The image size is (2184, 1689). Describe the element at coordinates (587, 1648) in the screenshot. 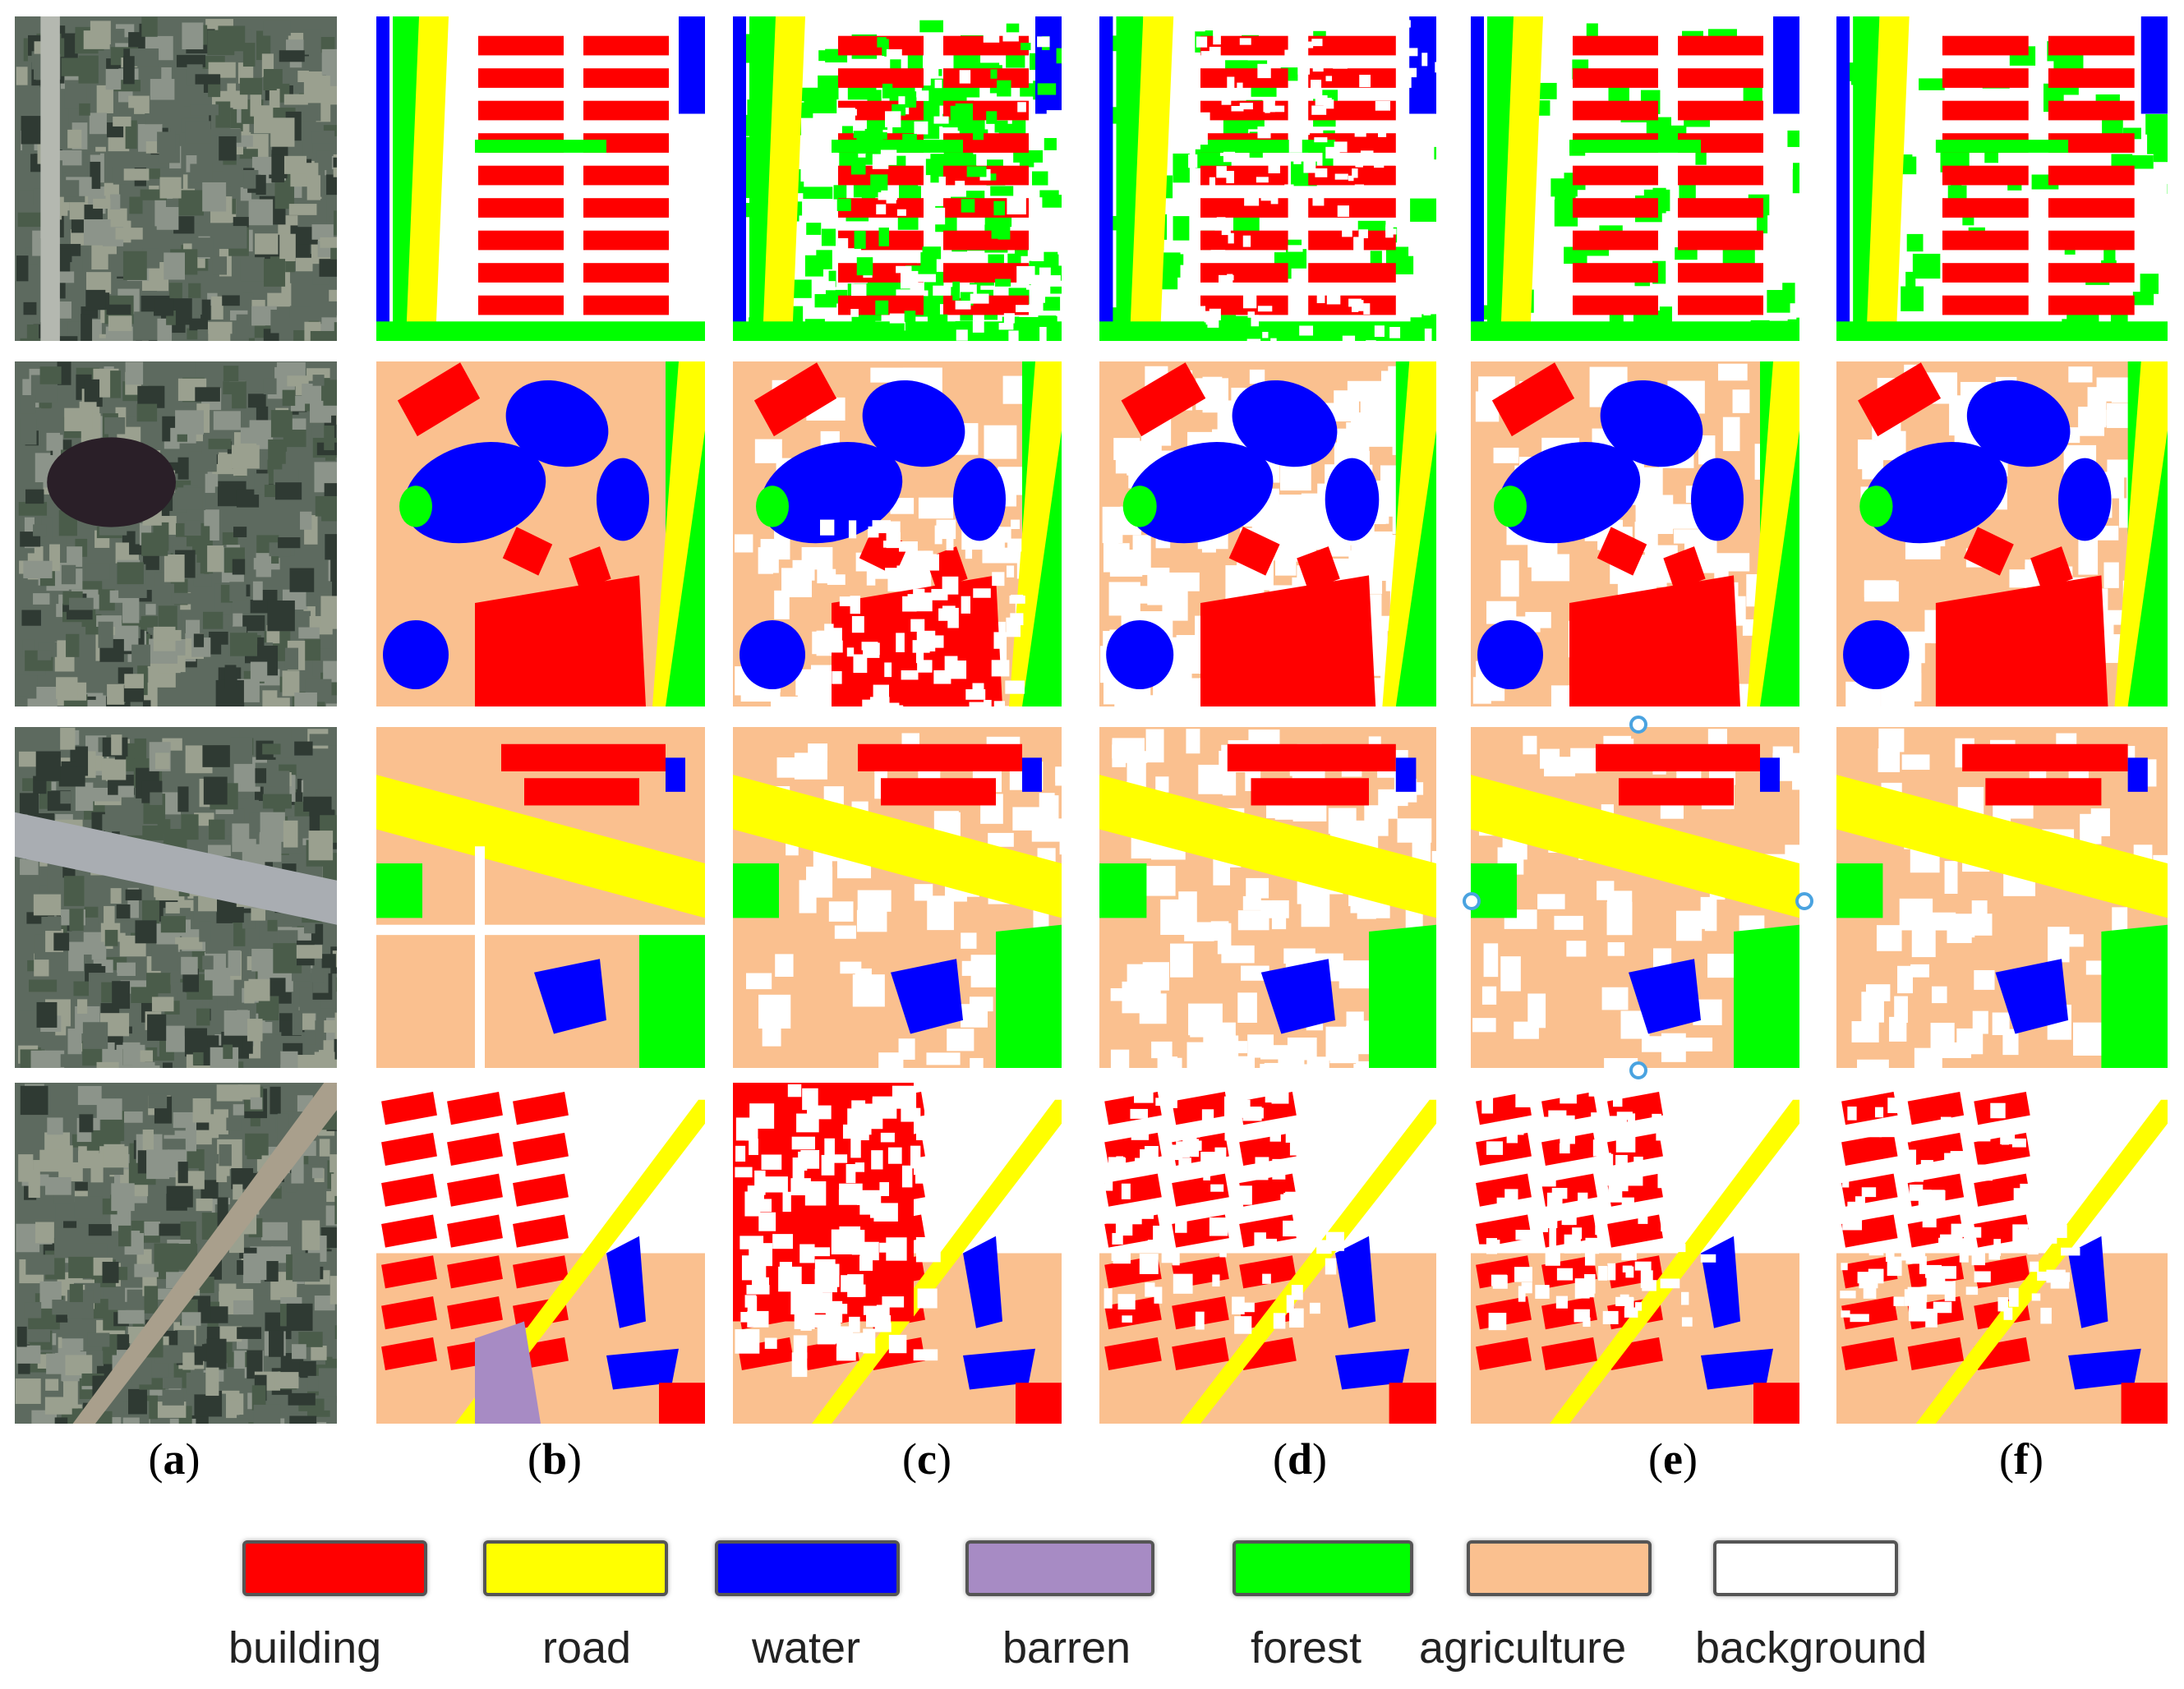

I see `legend-label-road: road` at that location.